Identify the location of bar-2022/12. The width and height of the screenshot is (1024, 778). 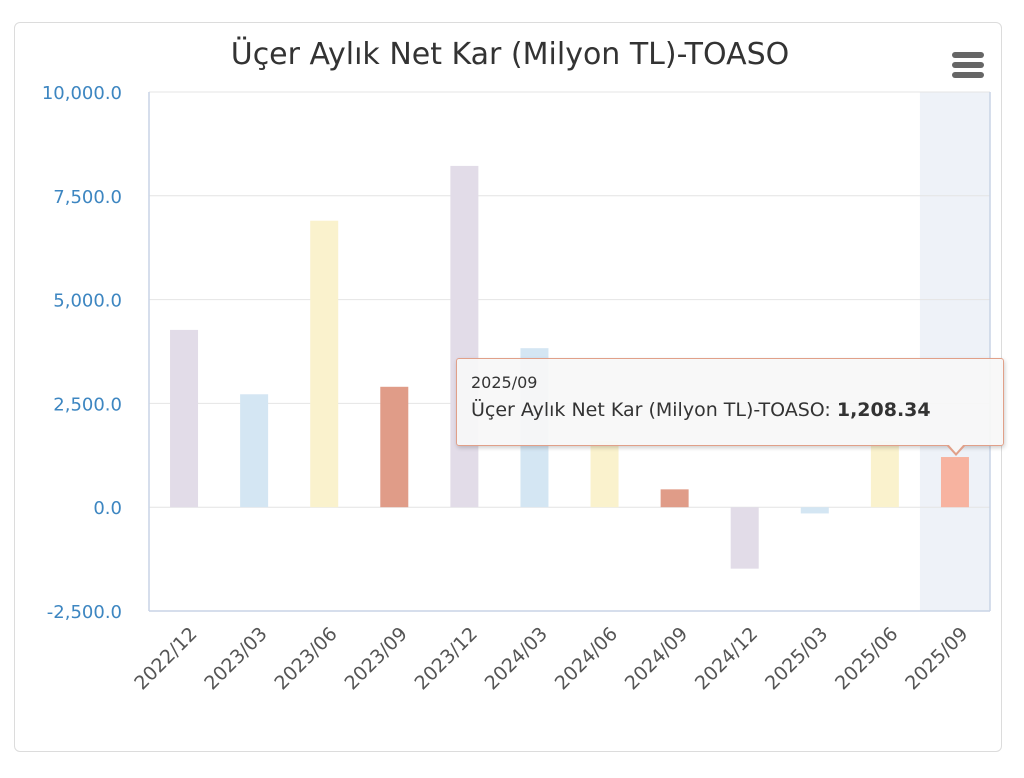
(184, 418).